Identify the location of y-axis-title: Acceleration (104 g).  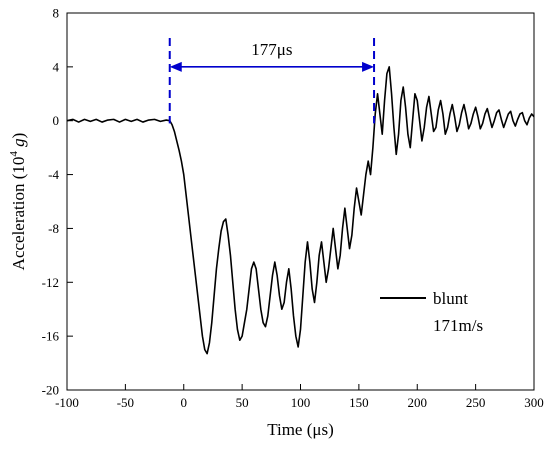
(18, 202).